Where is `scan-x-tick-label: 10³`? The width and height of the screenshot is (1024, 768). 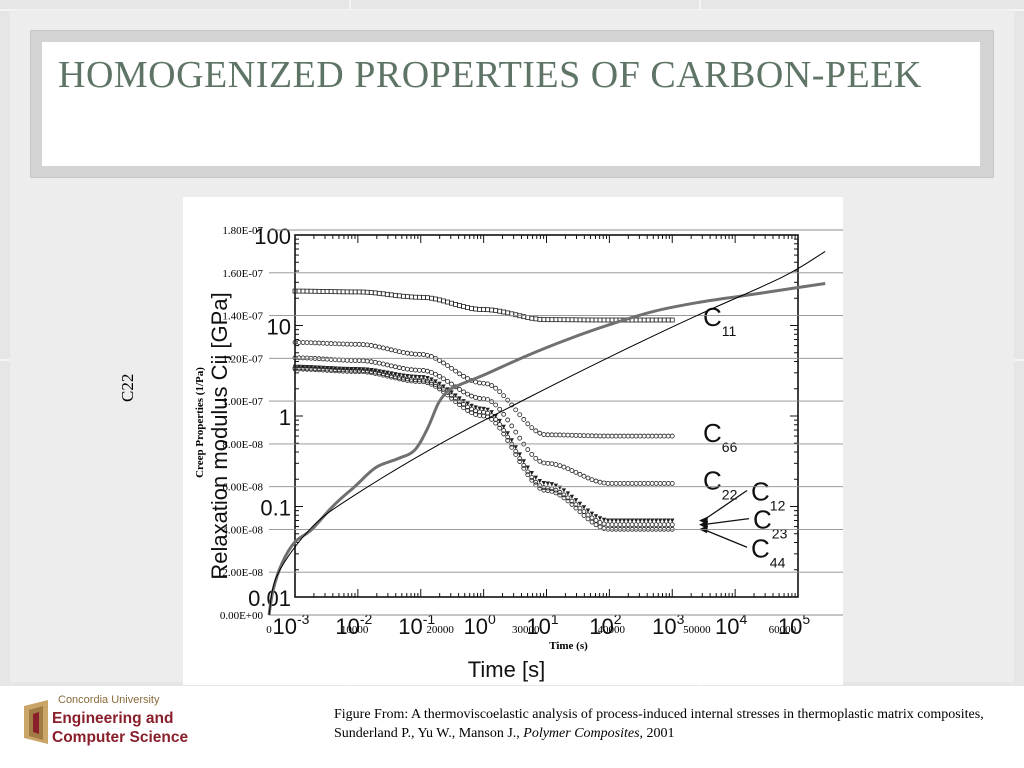 scan-x-tick-label: 10³ is located at coordinates (668, 625).